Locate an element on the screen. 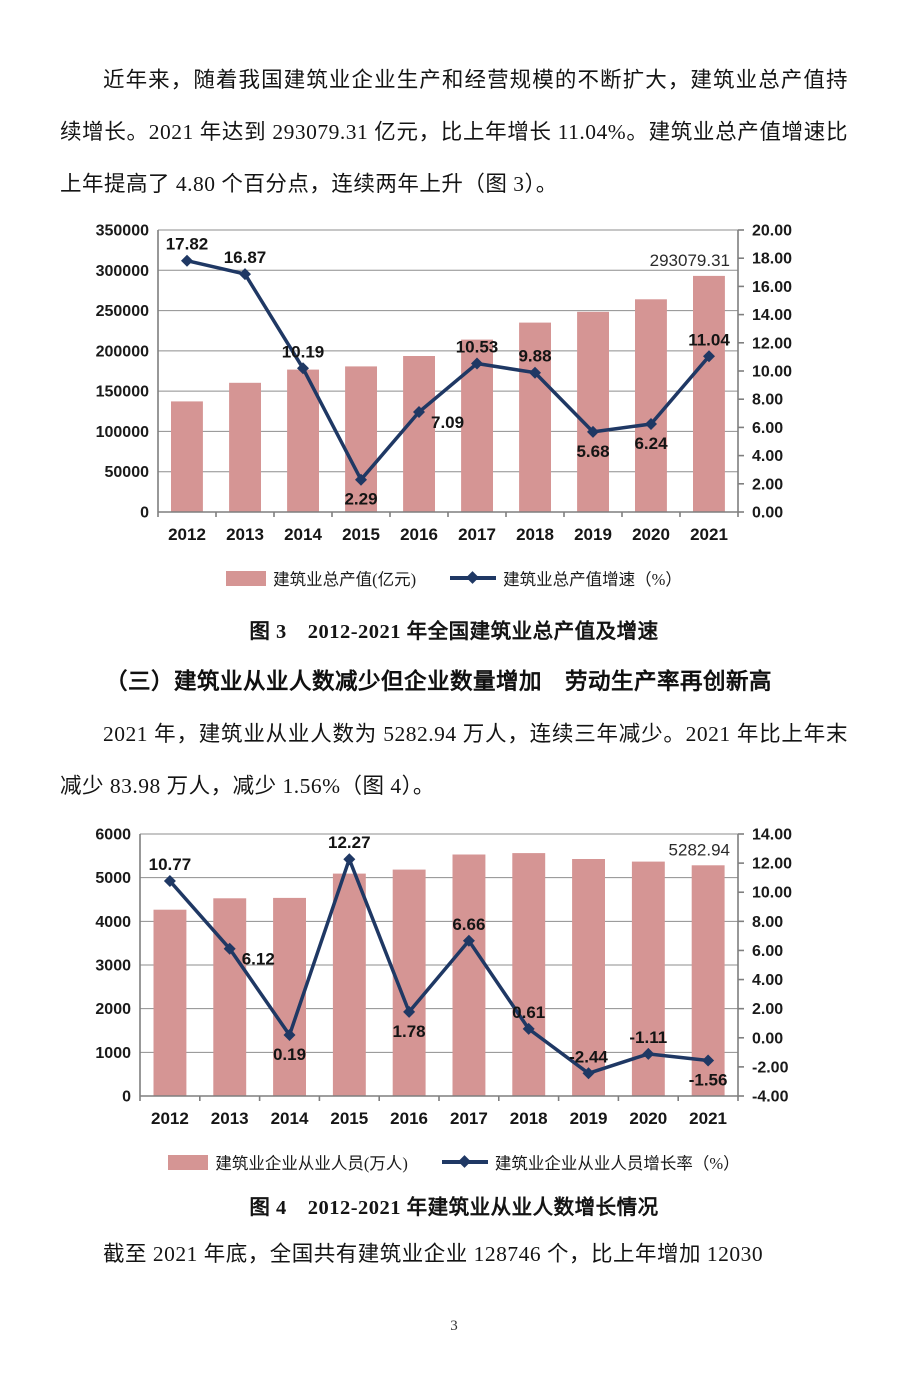  figure3-caption: 图 3 2012-2021 年全国建筑业总产值及增速 is located at coordinates (454, 632).